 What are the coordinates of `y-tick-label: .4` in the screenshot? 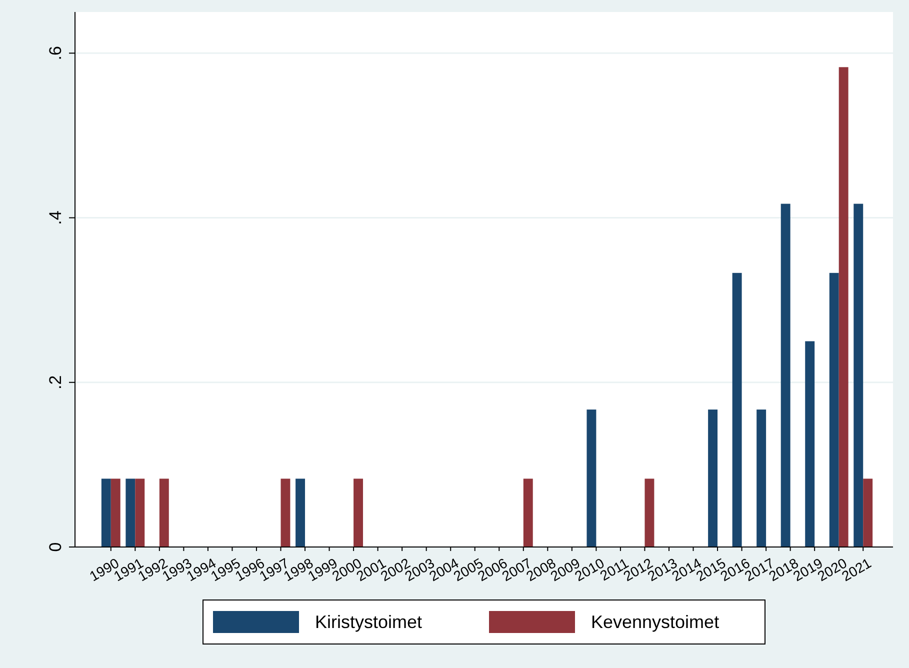 It's located at (55, 217).